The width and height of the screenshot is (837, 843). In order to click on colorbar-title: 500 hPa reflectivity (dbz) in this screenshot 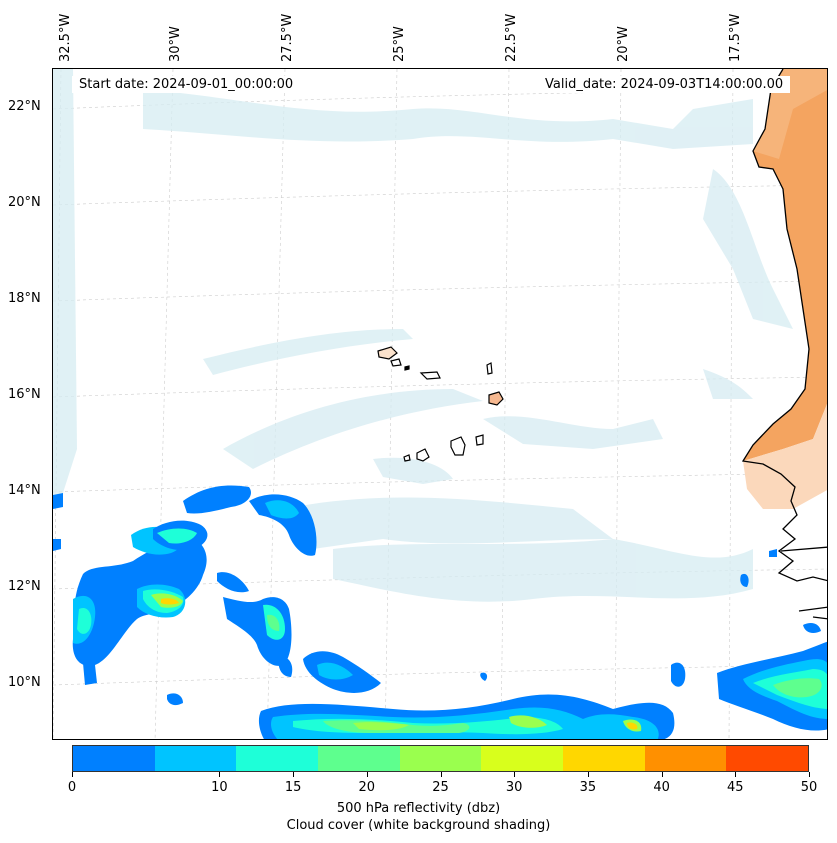, I will do `click(418, 808)`.